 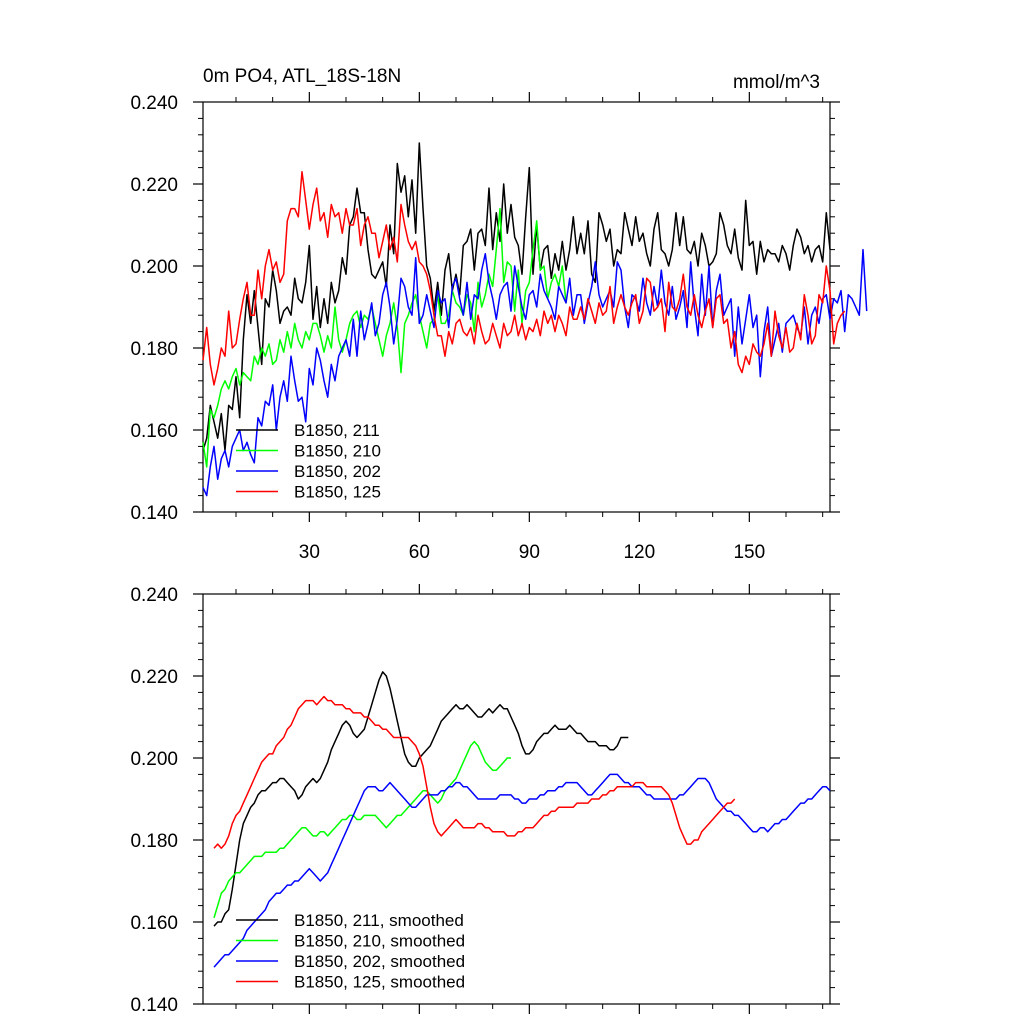 What do you see at coordinates (379, 941) in the screenshot?
I see `legend-label: B1850, 210, smoothed` at bounding box center [379, 941].